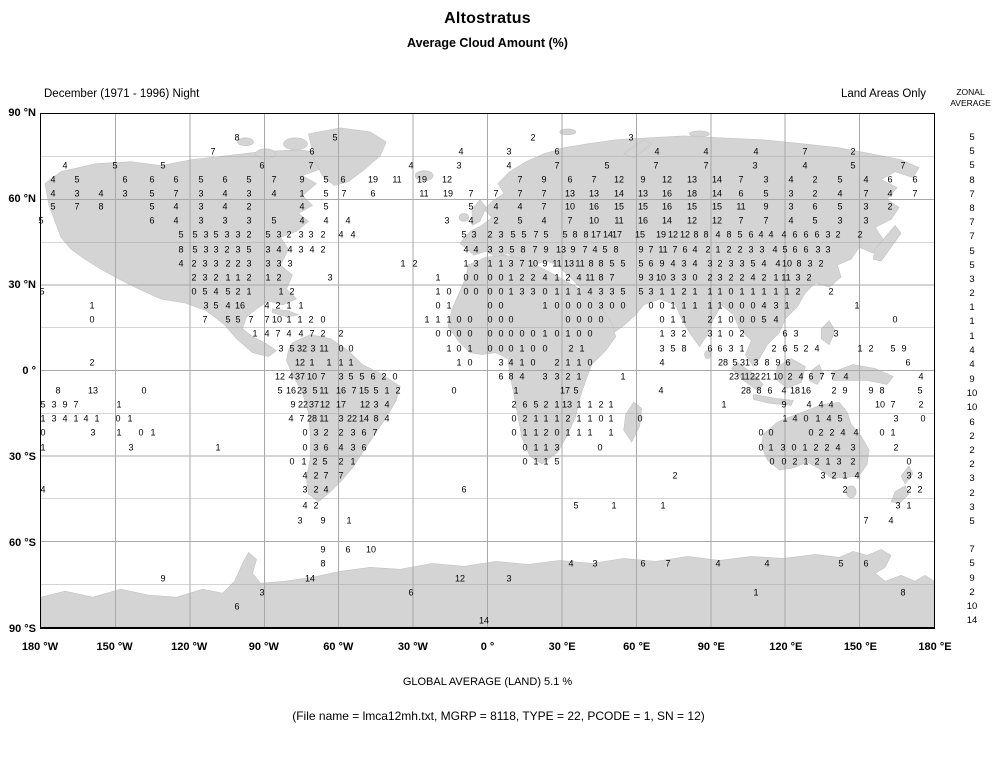  I want to click on grid-value: 21, so click(766, 376).